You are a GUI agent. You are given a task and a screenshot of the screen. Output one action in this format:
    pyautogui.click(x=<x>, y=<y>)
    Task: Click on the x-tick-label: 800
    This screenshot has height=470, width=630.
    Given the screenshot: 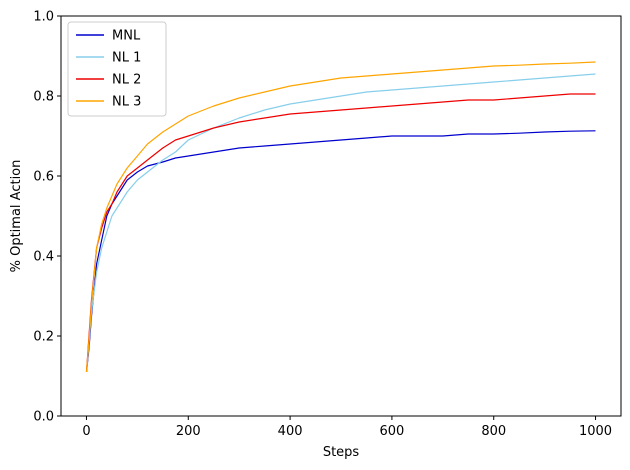 What is the action you would take?
    pyautogui.click(x=493, y=431)
    